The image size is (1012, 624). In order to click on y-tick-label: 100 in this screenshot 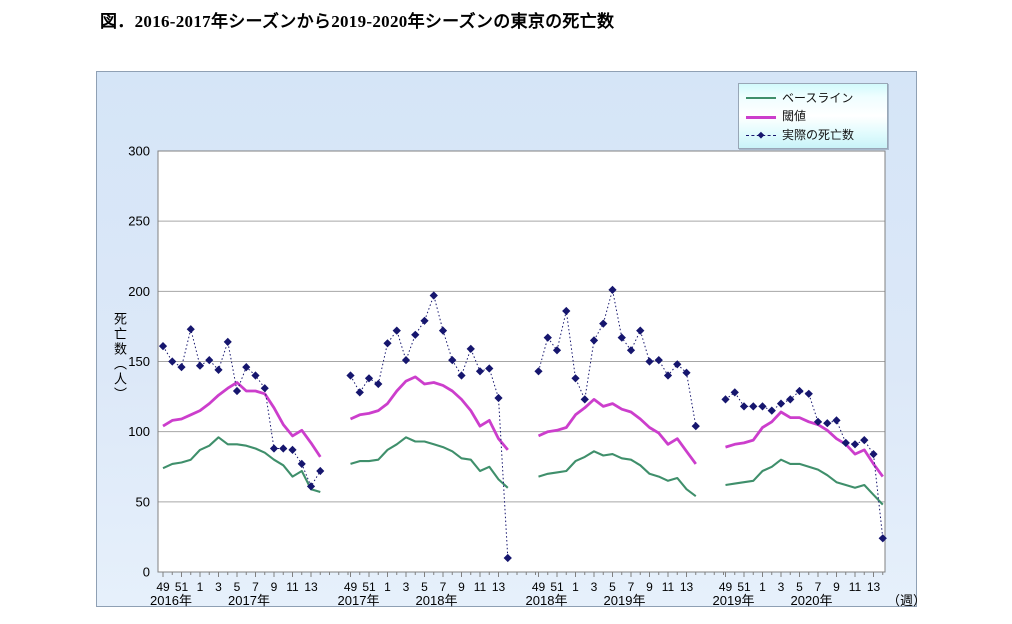, I will do `click(139, 431)`.